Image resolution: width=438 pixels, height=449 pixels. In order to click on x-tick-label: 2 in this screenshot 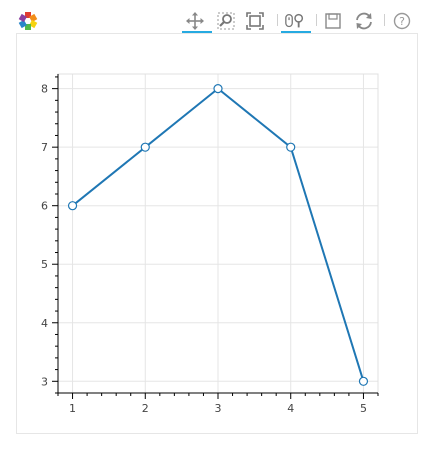, I will do `click(145, 408)`.